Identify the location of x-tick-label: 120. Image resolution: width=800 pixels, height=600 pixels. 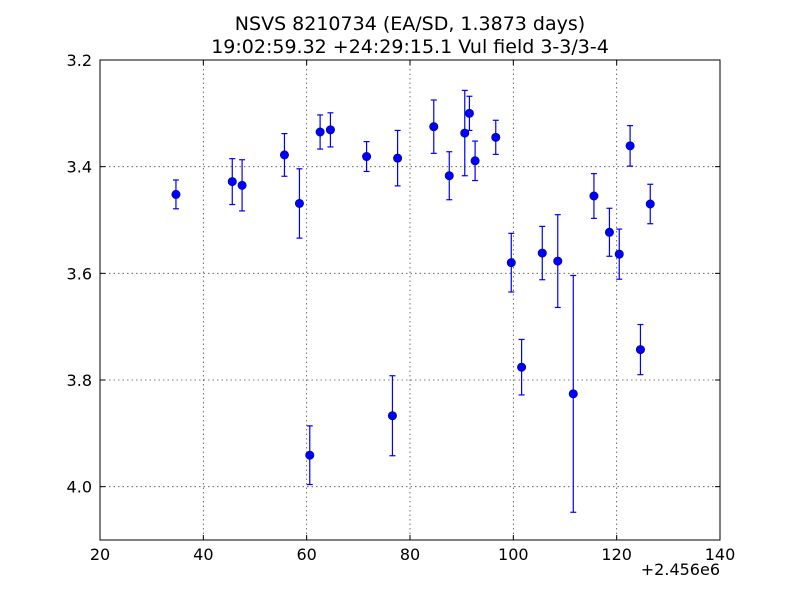
(616, 554).